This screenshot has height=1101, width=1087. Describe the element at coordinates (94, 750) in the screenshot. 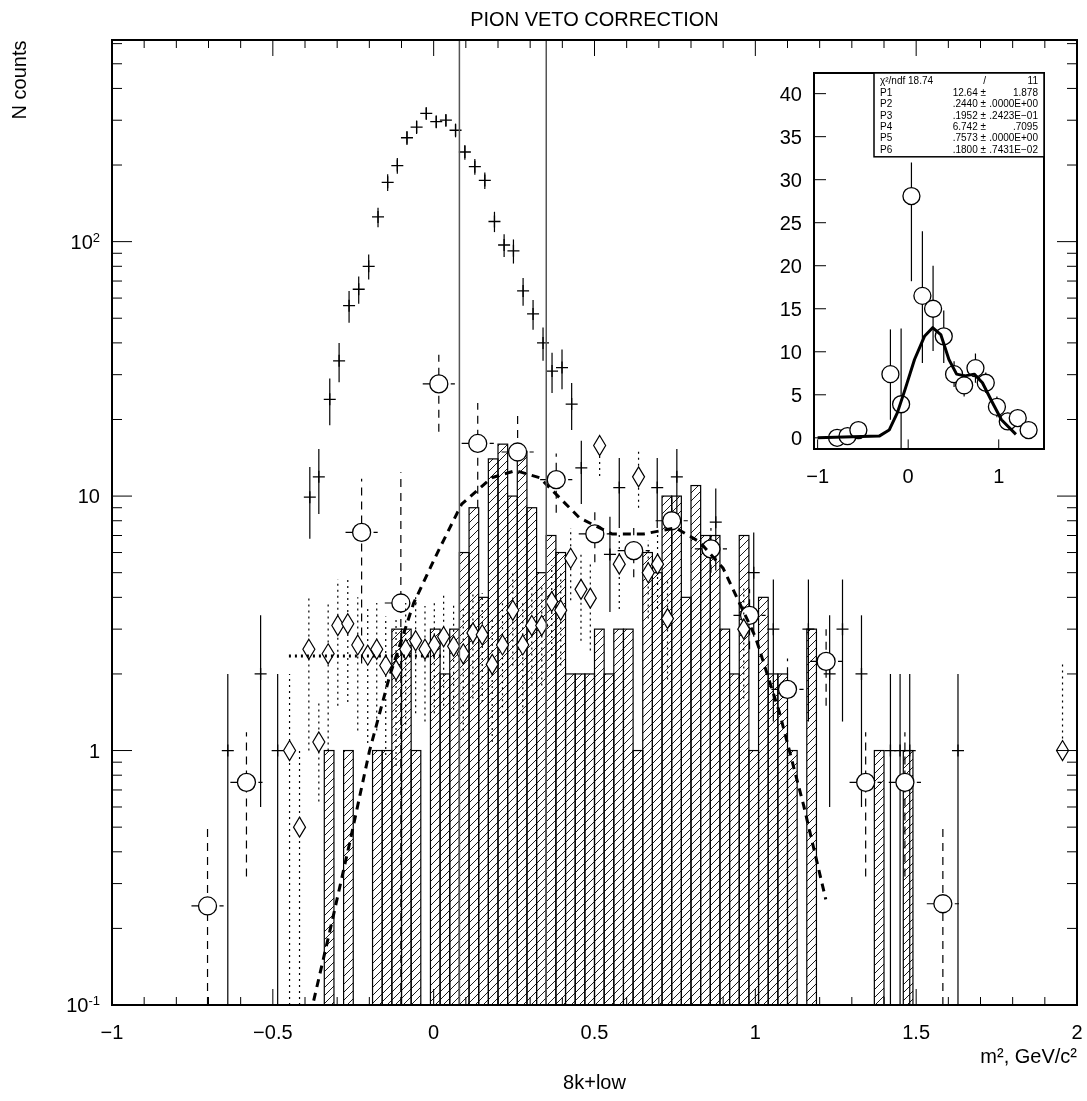

I see `y-tick-label: 1` at that location.